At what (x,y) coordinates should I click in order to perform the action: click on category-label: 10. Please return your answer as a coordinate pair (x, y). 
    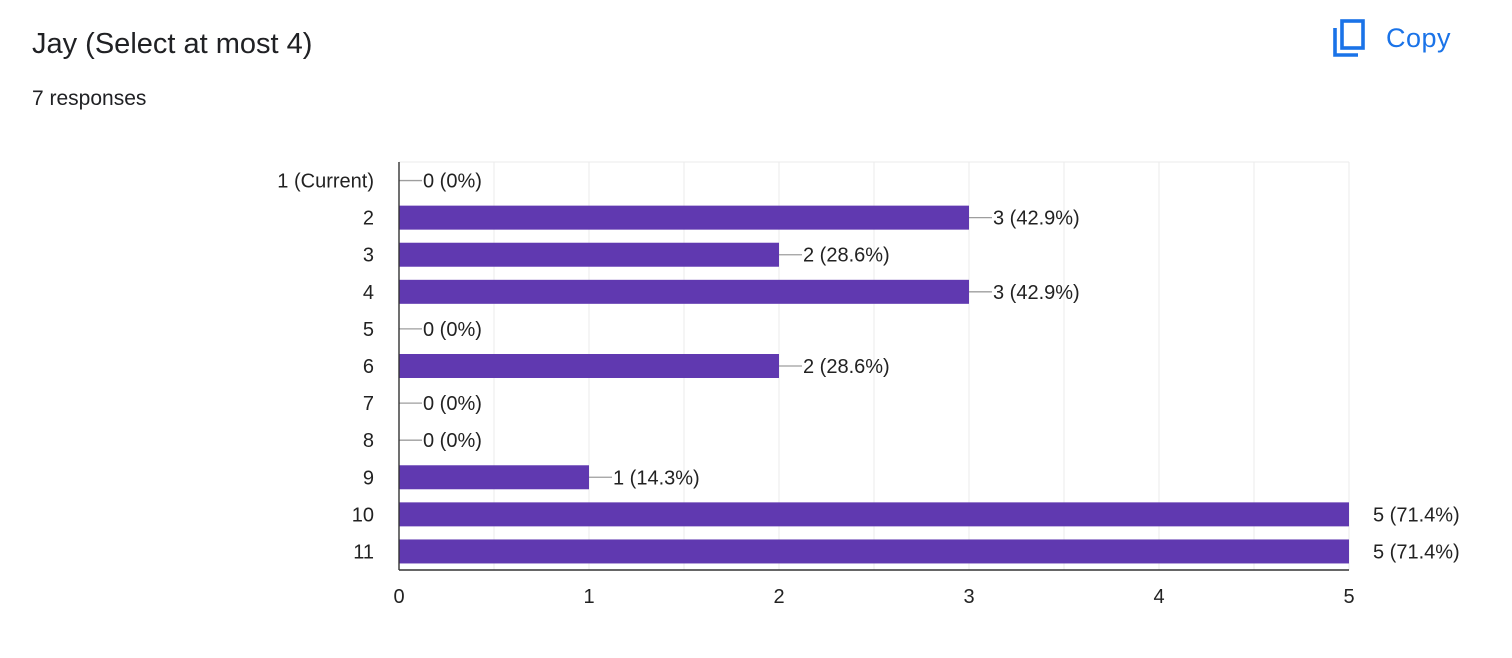
    Looking at the image, I should click on (363, 515).